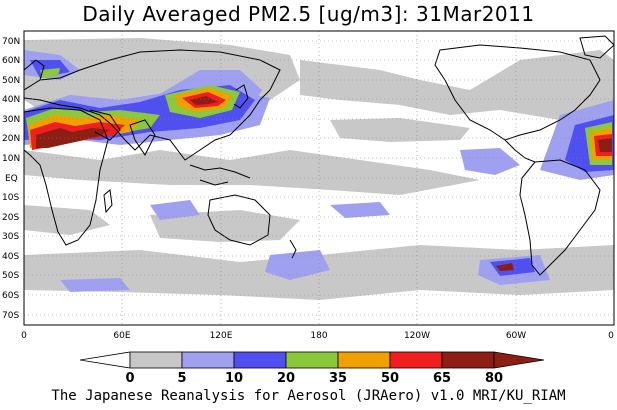 This screenshot has width=617, height=410. Describe the element at coordinates (181, 378) in the screenshot. I see `colorbar-tick-label: 5` at that location.